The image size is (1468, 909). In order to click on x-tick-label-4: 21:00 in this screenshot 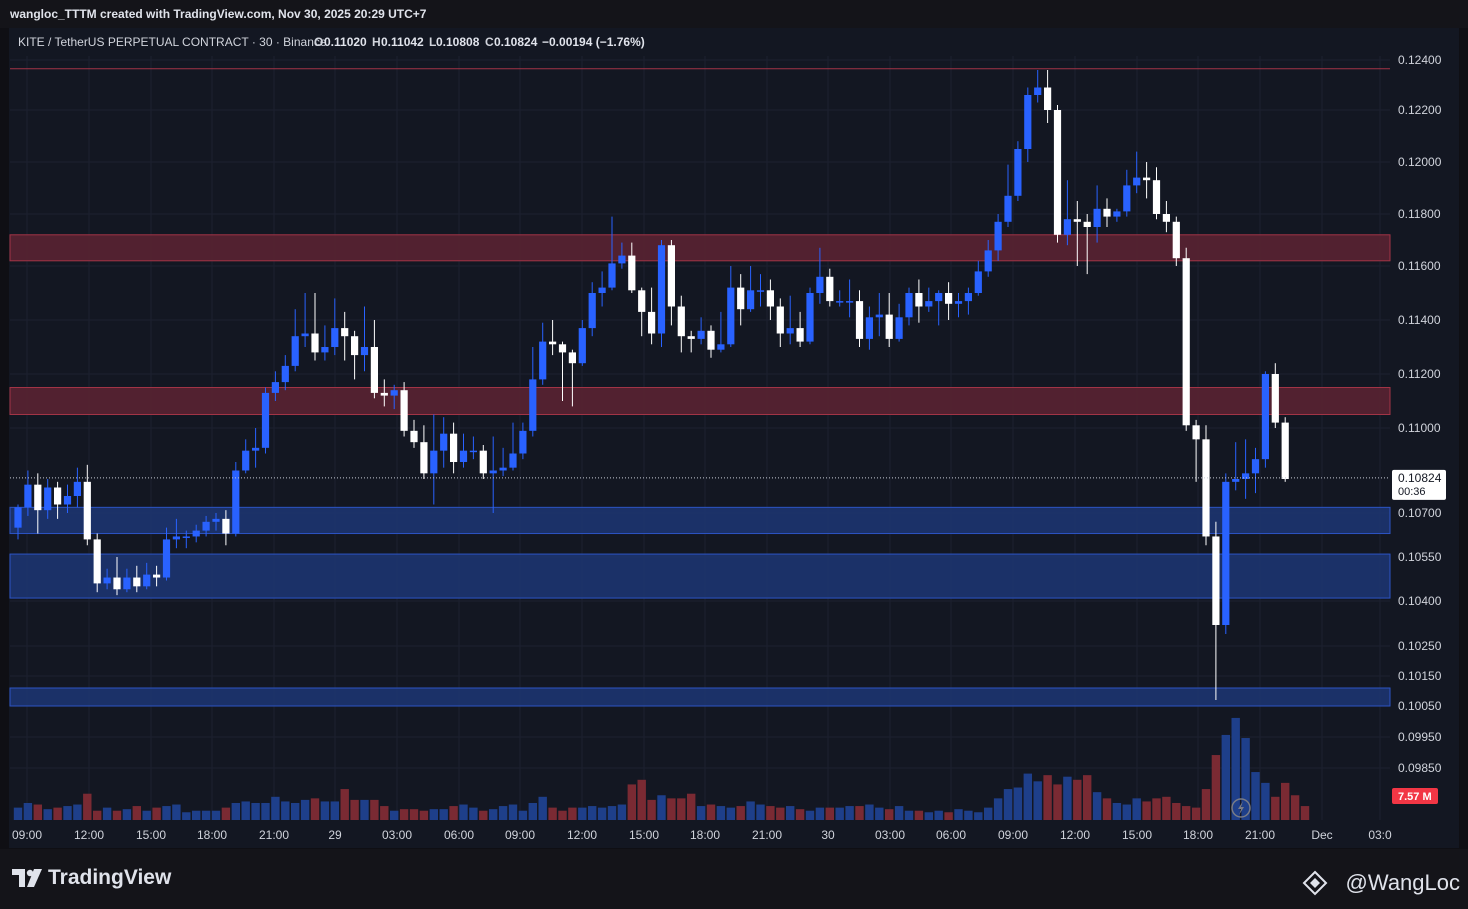, I will do `click(274, 835)`.